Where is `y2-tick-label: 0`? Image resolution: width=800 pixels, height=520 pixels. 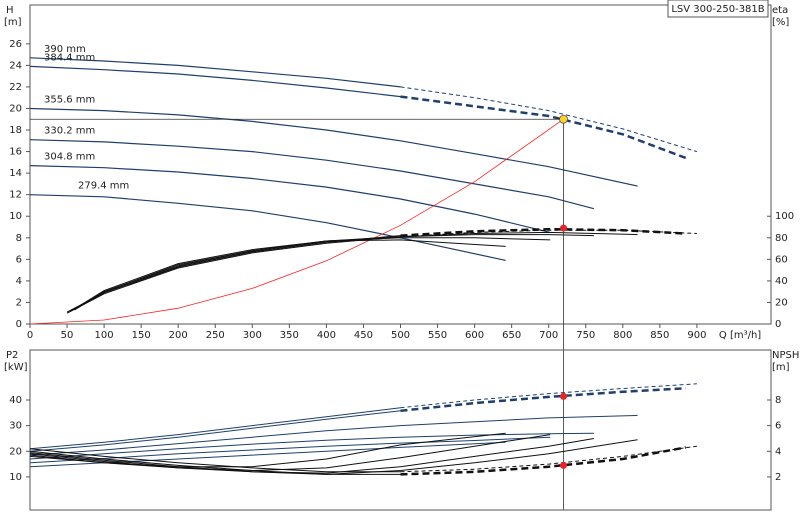 y2-tick-label: 0 is located at coordinates (778, 324).